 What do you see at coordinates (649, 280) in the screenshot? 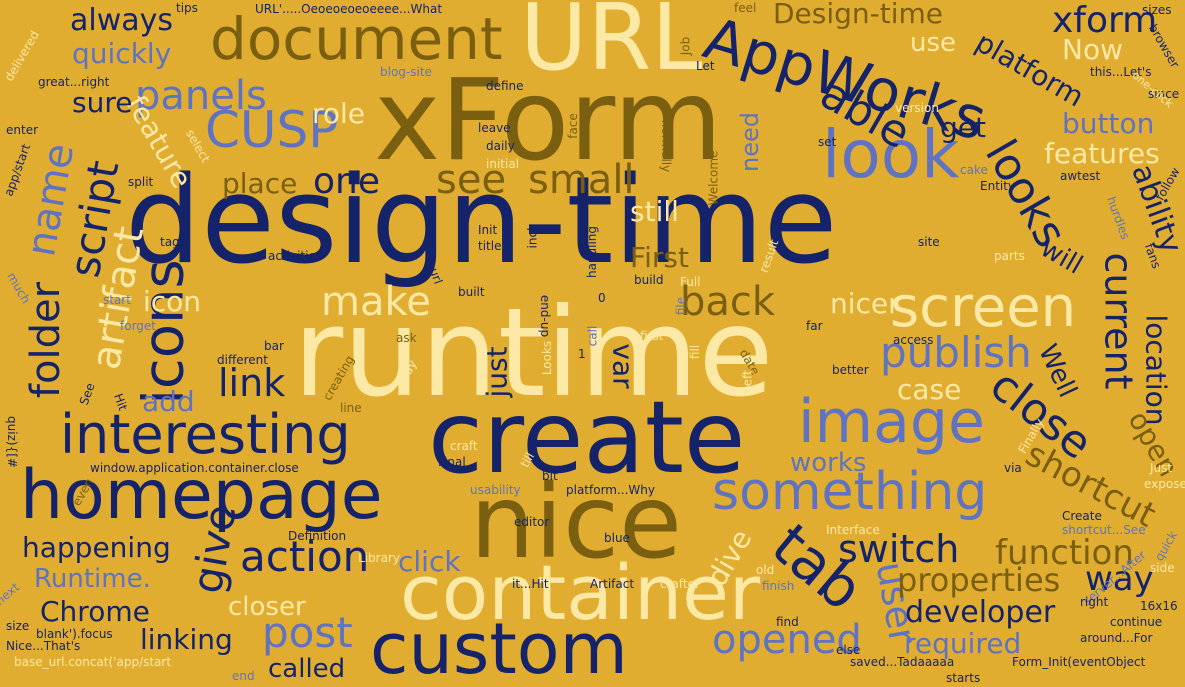
I see `word-build: build` at bounding box center [649, 280].